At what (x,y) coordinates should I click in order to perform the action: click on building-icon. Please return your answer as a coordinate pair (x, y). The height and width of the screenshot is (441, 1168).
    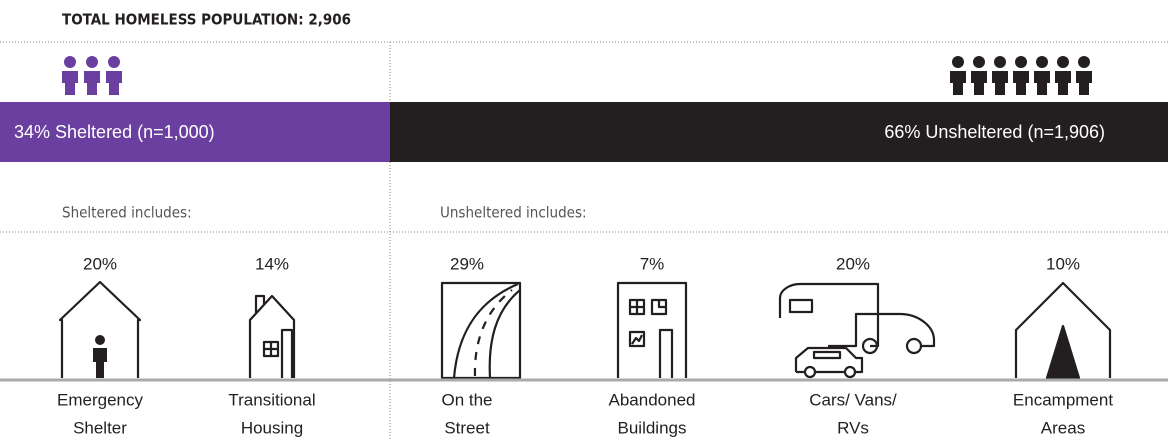
    Looking at the image, I should click on (652, 329).